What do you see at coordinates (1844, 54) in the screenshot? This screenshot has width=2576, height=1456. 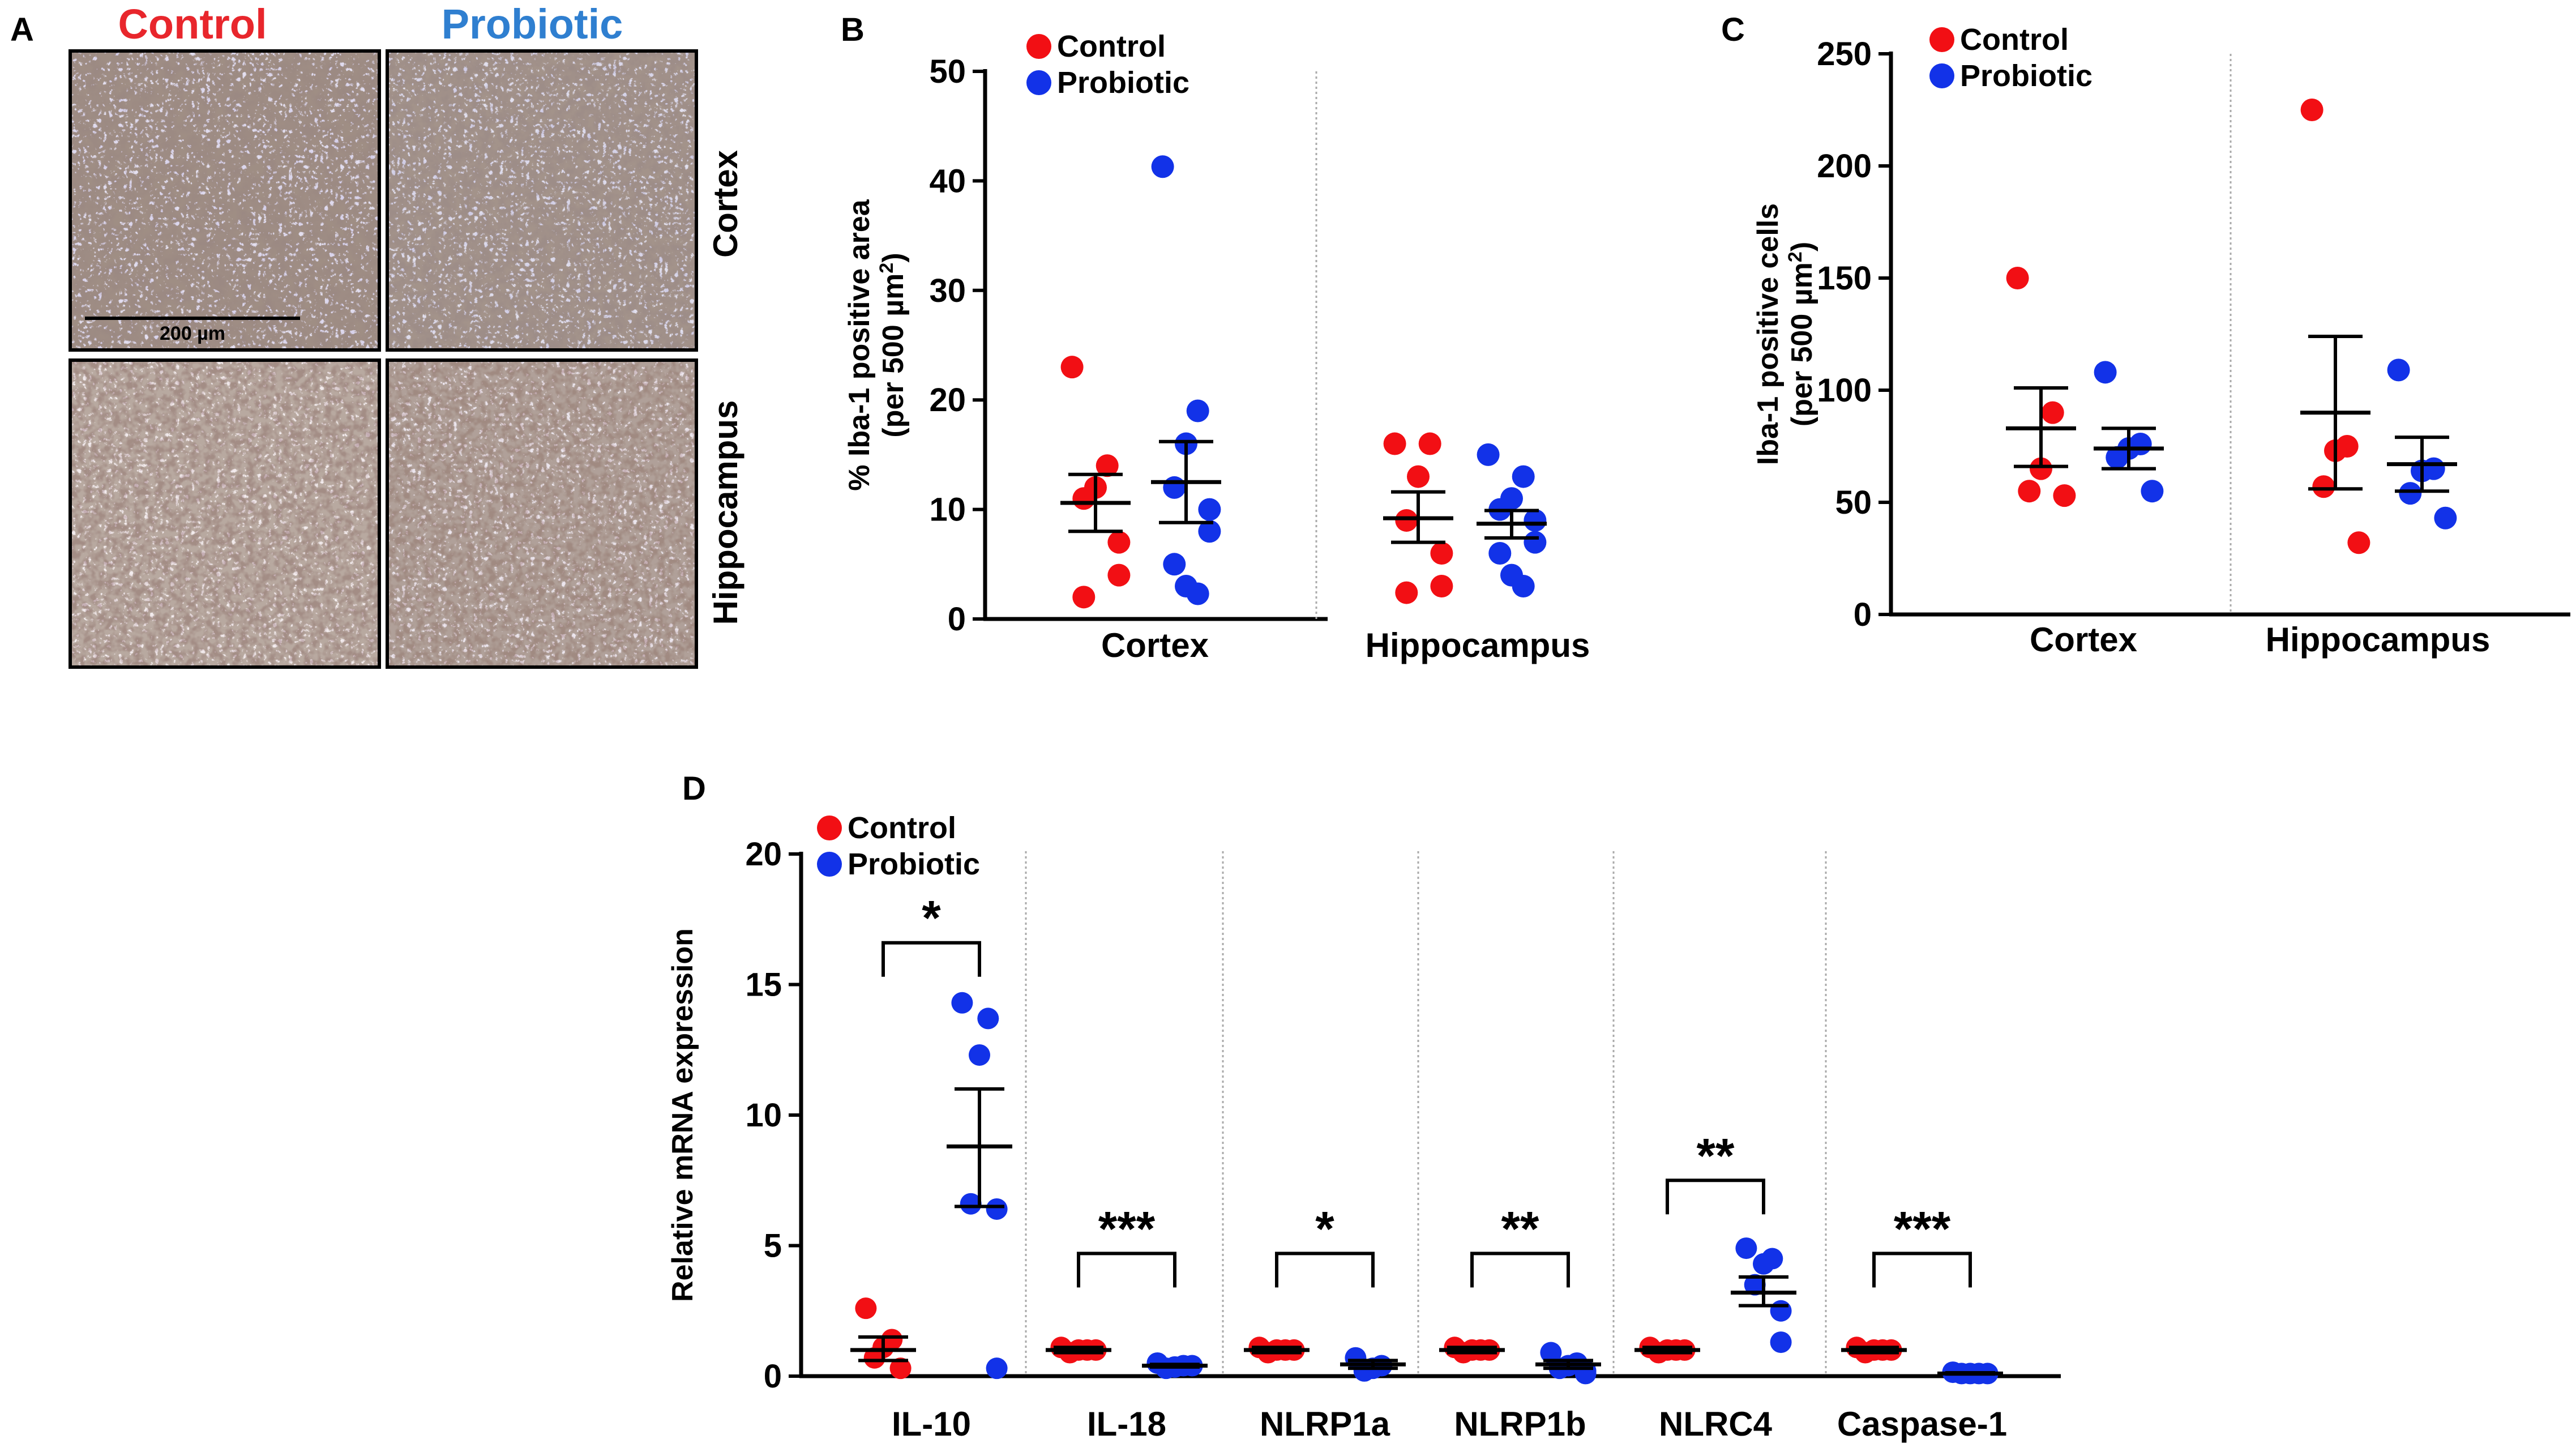 I see `y-tick-label: 250` at bounding box center [1844, 54].